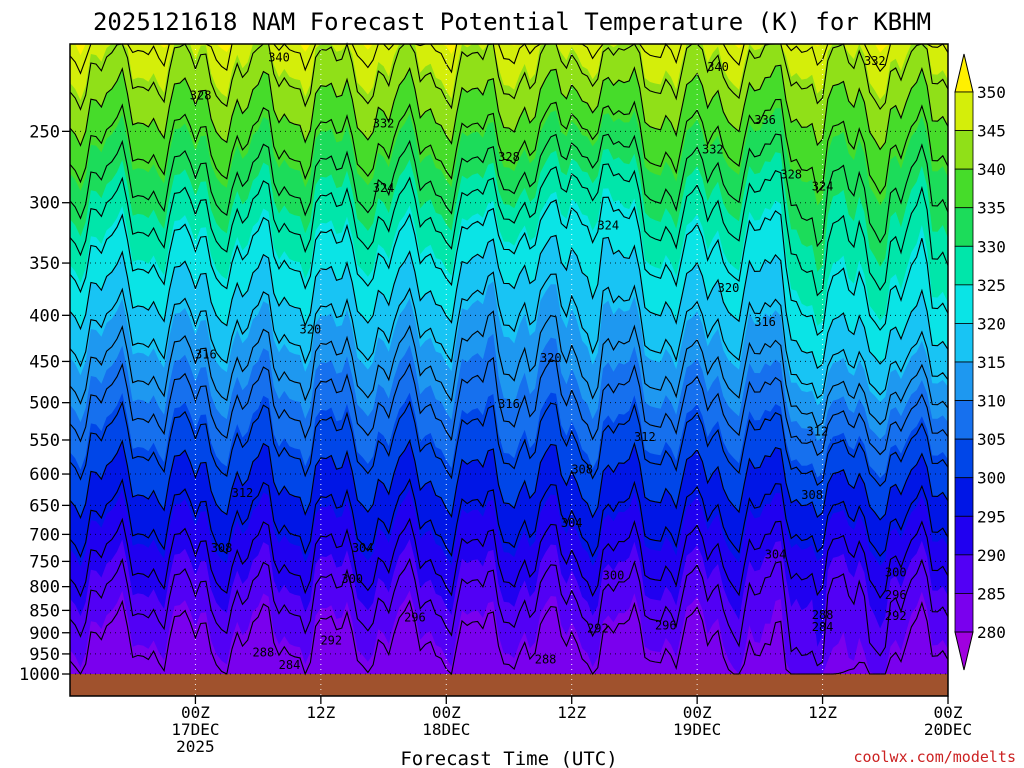 The height and width of the screenshot is (768, 1024). What do you see at coordinates (243, 493) in the screenshot?
I see `contour-label-21: 312` at bounding box center [243, 493].